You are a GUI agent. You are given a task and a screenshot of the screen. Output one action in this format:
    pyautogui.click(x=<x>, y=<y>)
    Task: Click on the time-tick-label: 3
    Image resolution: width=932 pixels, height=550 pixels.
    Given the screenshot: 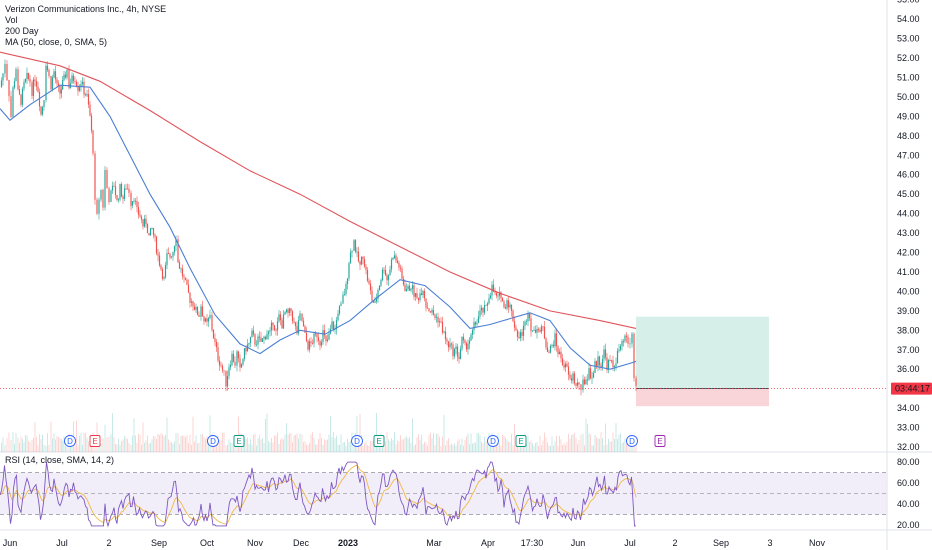 What is the action you would take?
    pyautogui.click(x=769, y=543)
    